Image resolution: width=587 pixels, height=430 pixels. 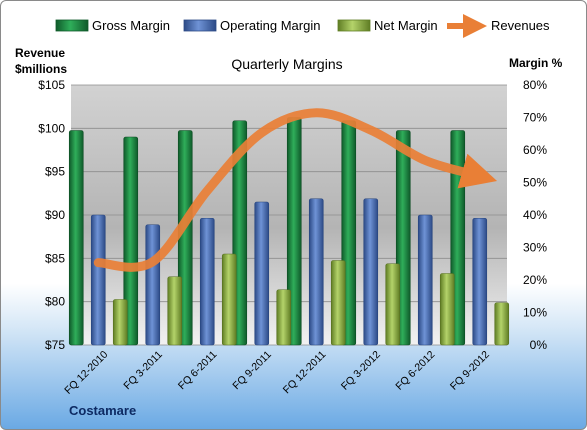 What do you see at coordinates (535, 313) in the screenshot?
I see `right-tick-label: 10%` at bounding box center [535, 313].